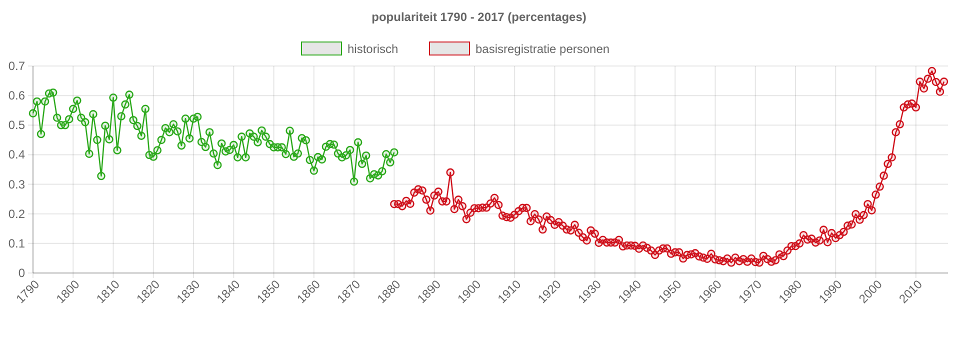 This screenshot has width=958, height=350. Describe the element at coordinates (17, 66) in the screenshot. I see `y-tick-label: 0.7` at that location.